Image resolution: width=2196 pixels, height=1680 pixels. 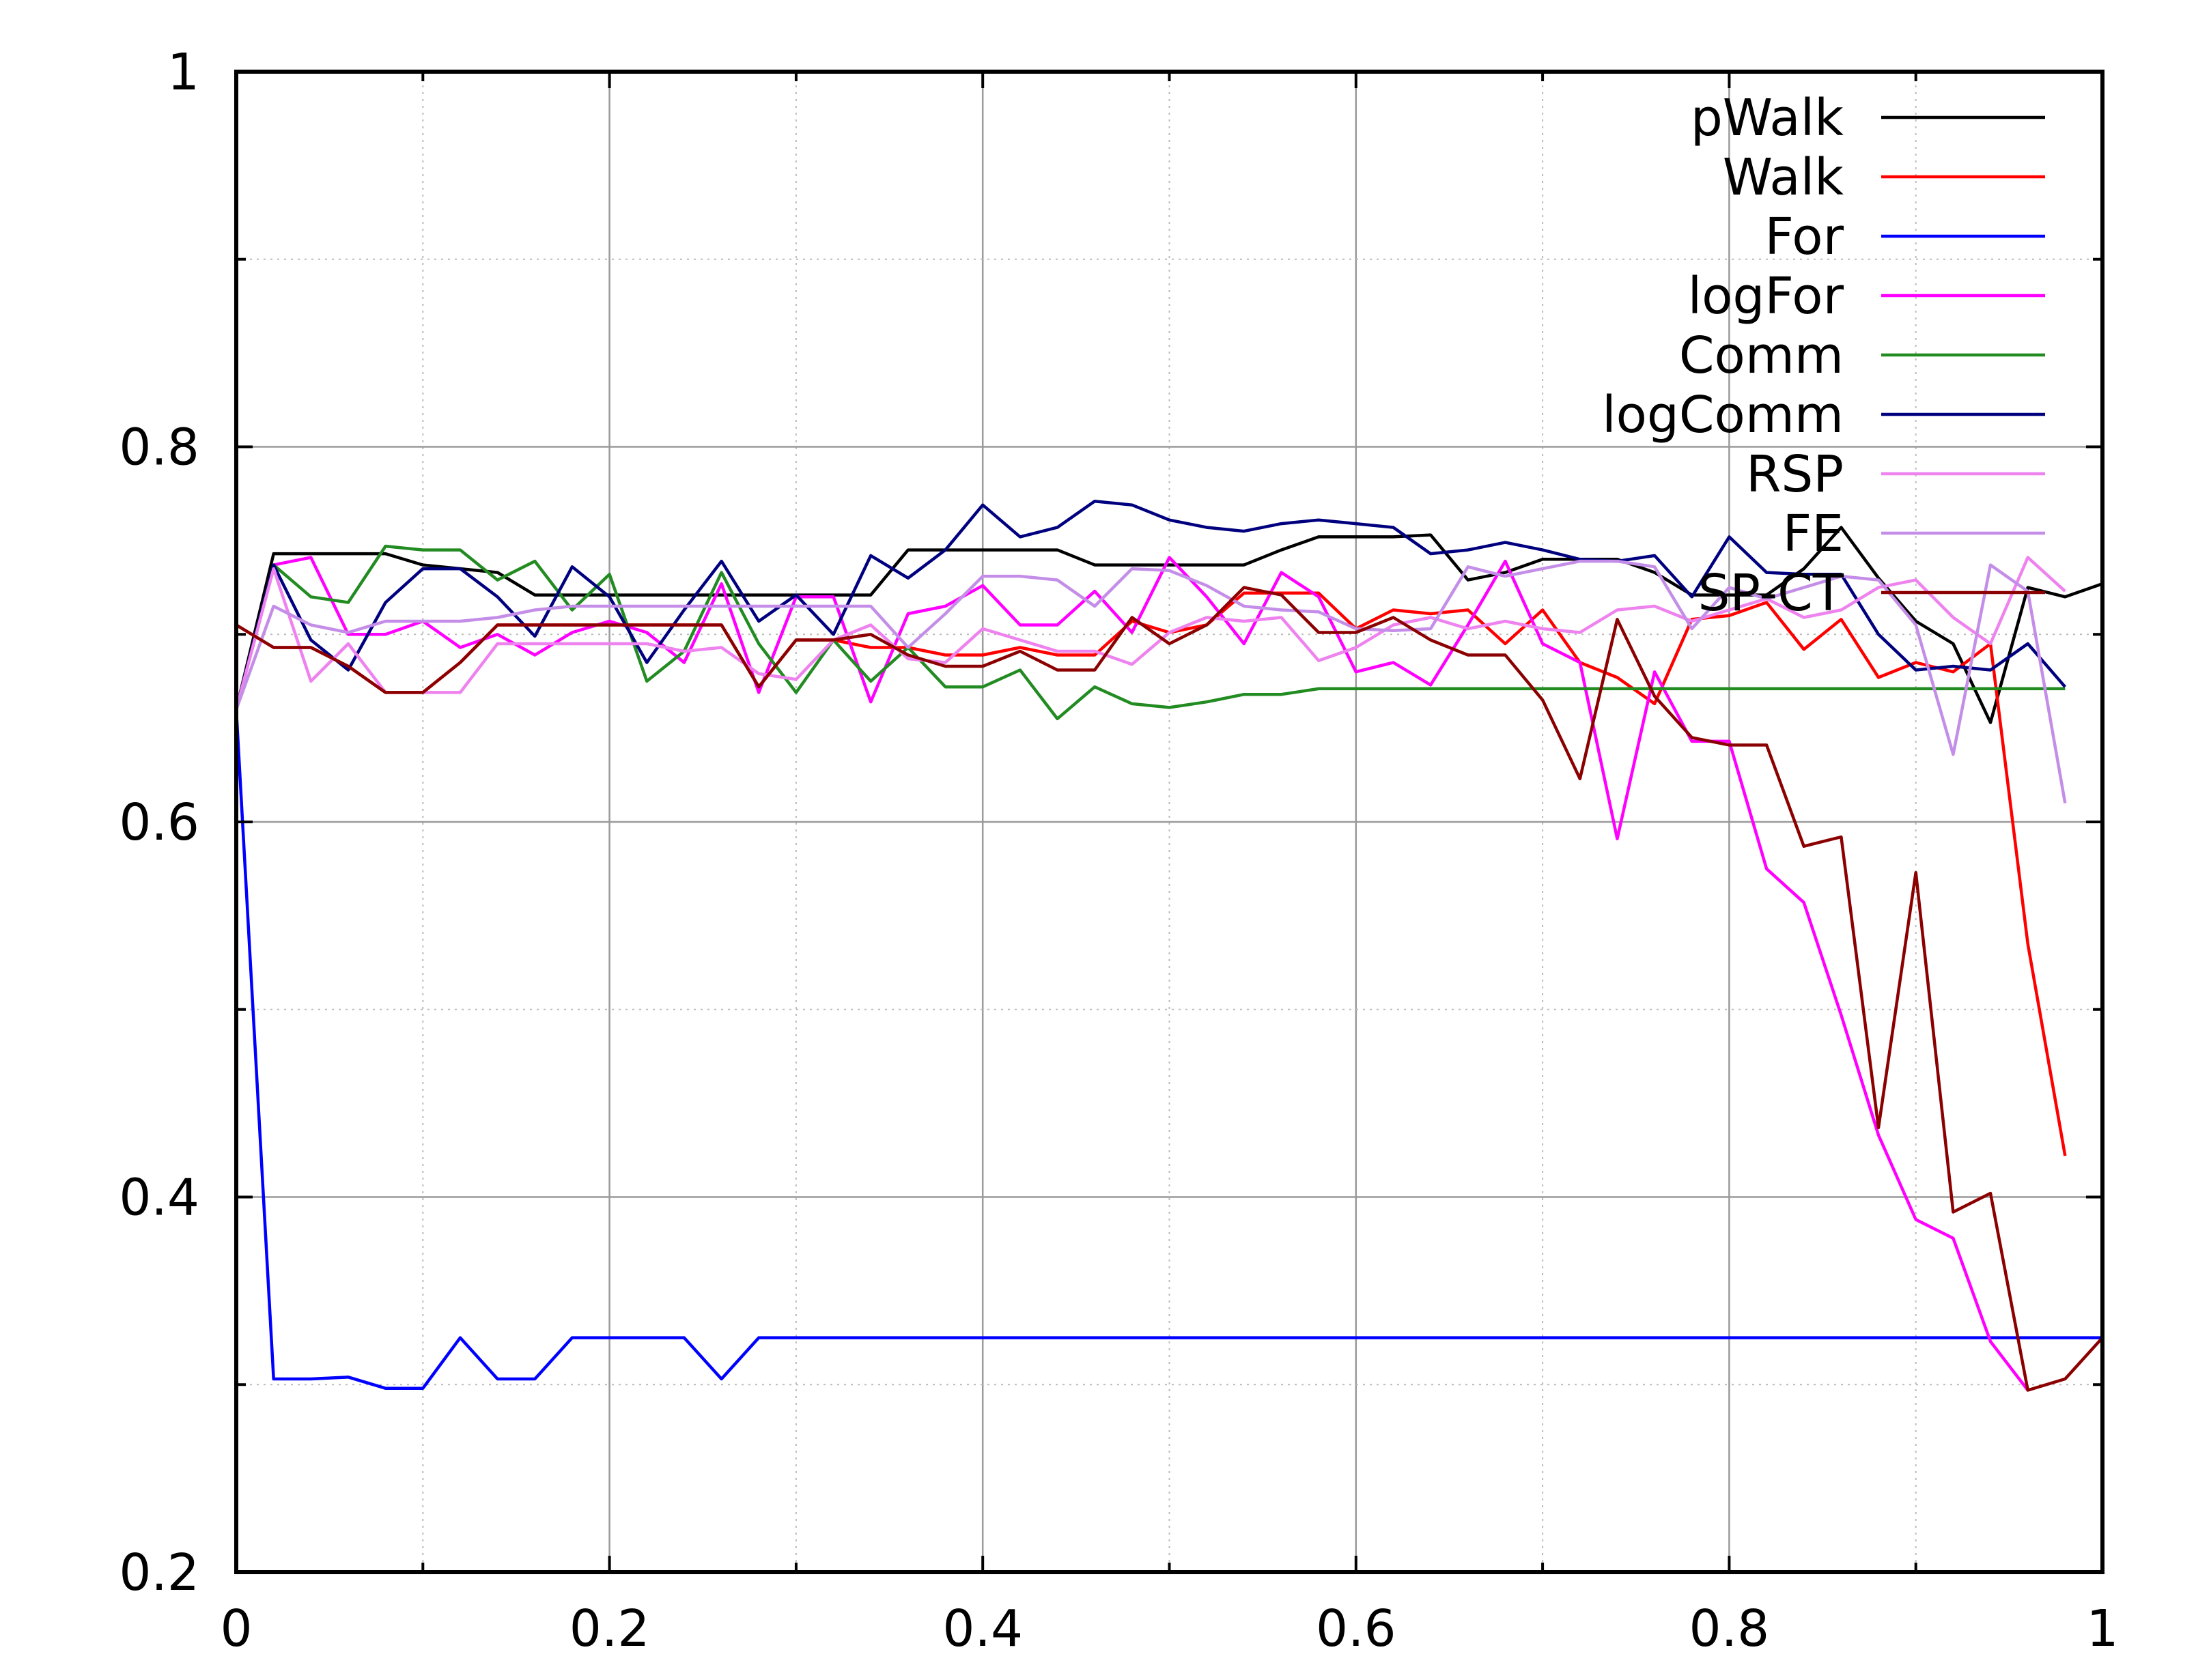 What do you see at coordinates (1723, 415) in the screenshot?
I see `legend-label-logcomm: logComm` at bounding box center [1723, 415].